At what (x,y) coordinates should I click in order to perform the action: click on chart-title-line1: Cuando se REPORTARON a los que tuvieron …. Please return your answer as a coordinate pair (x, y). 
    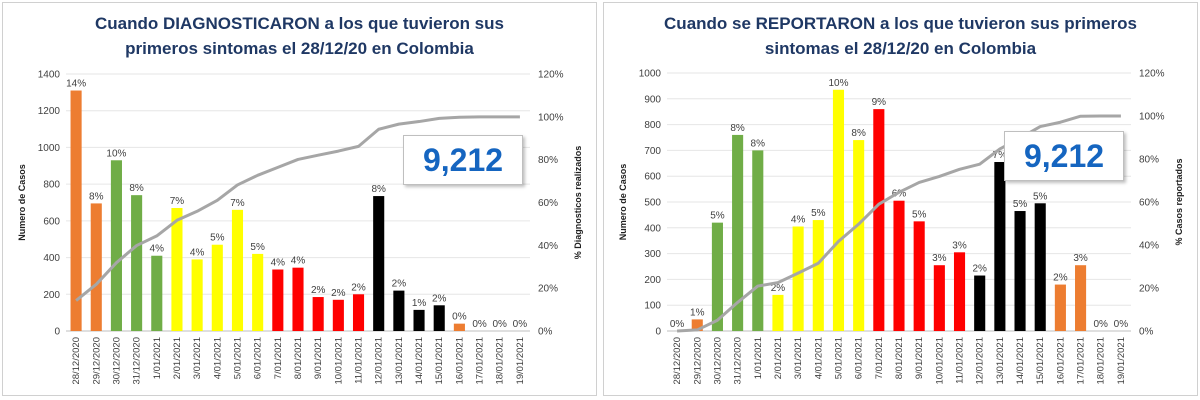
    Looking at the image, I should click on (900, 23).